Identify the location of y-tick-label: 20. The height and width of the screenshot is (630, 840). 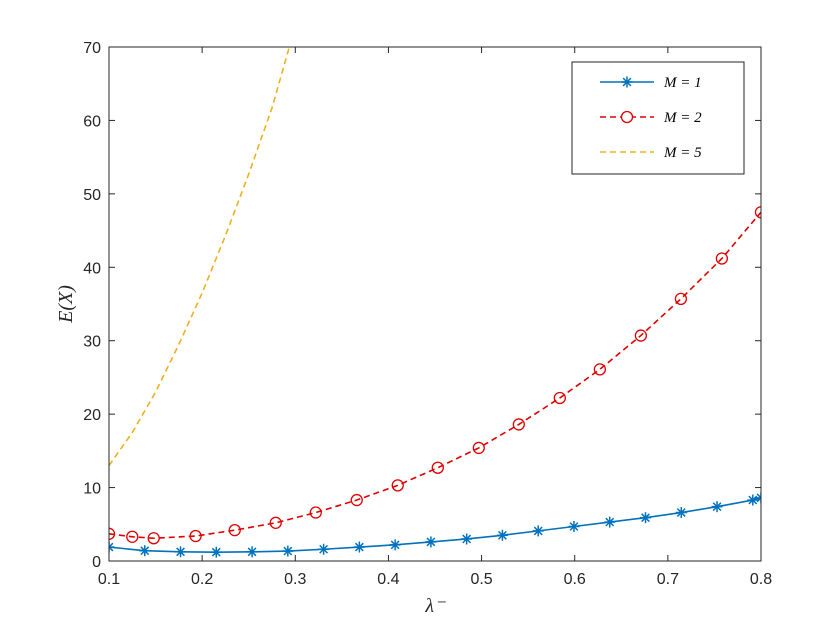
(92, 415).